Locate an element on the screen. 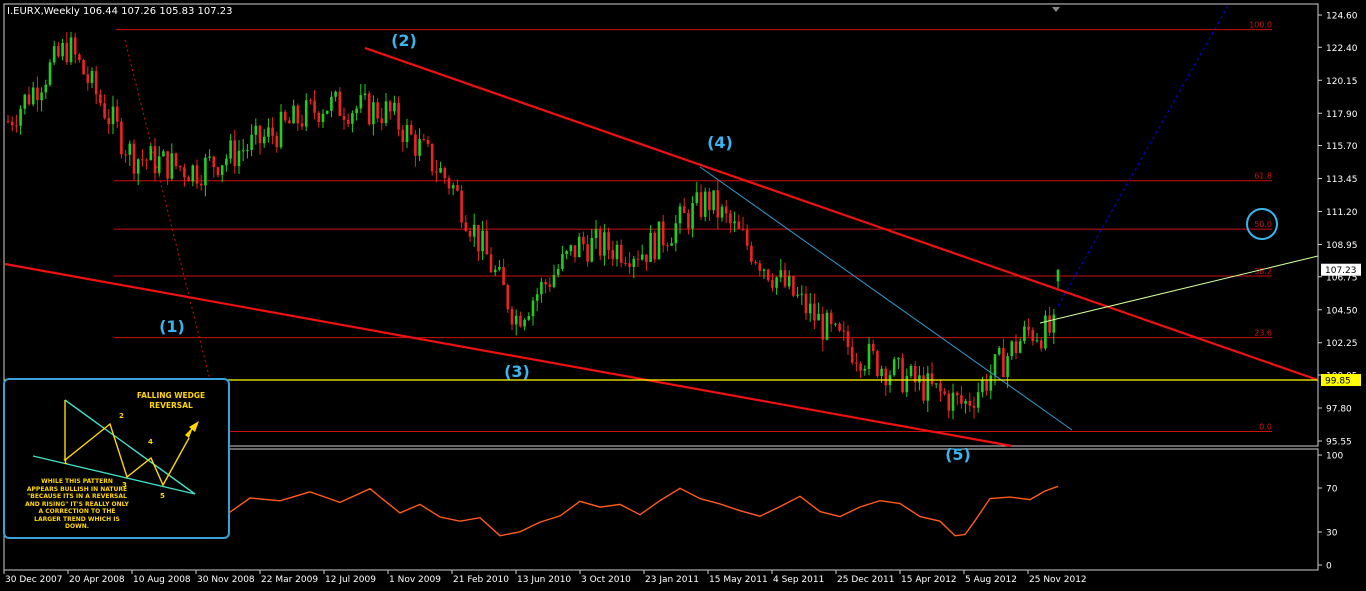  indicator-tick-label: 0 is located at coordinates (1329, 567).